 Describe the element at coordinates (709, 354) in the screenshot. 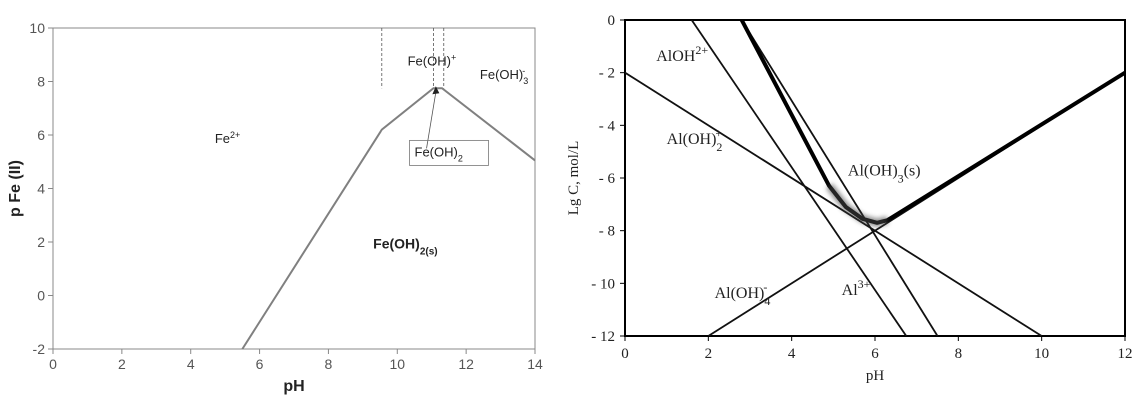

I see `right-x-tick-label: 2` at that location.